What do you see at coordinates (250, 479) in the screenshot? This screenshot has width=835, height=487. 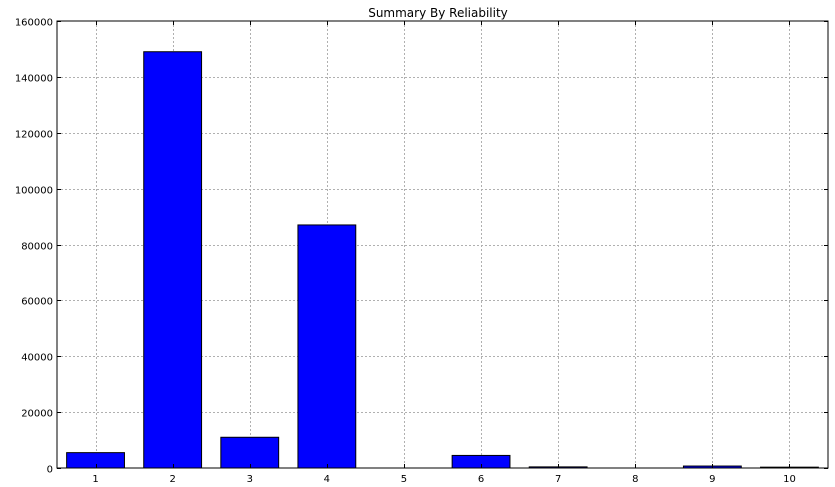 I see `x-tick-label: 3` at bounding box center [250, 479].